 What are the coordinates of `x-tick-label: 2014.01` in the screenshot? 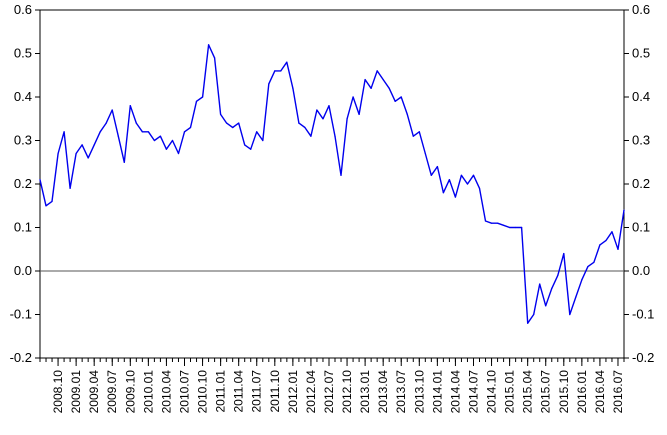 It's located at (437, 392).